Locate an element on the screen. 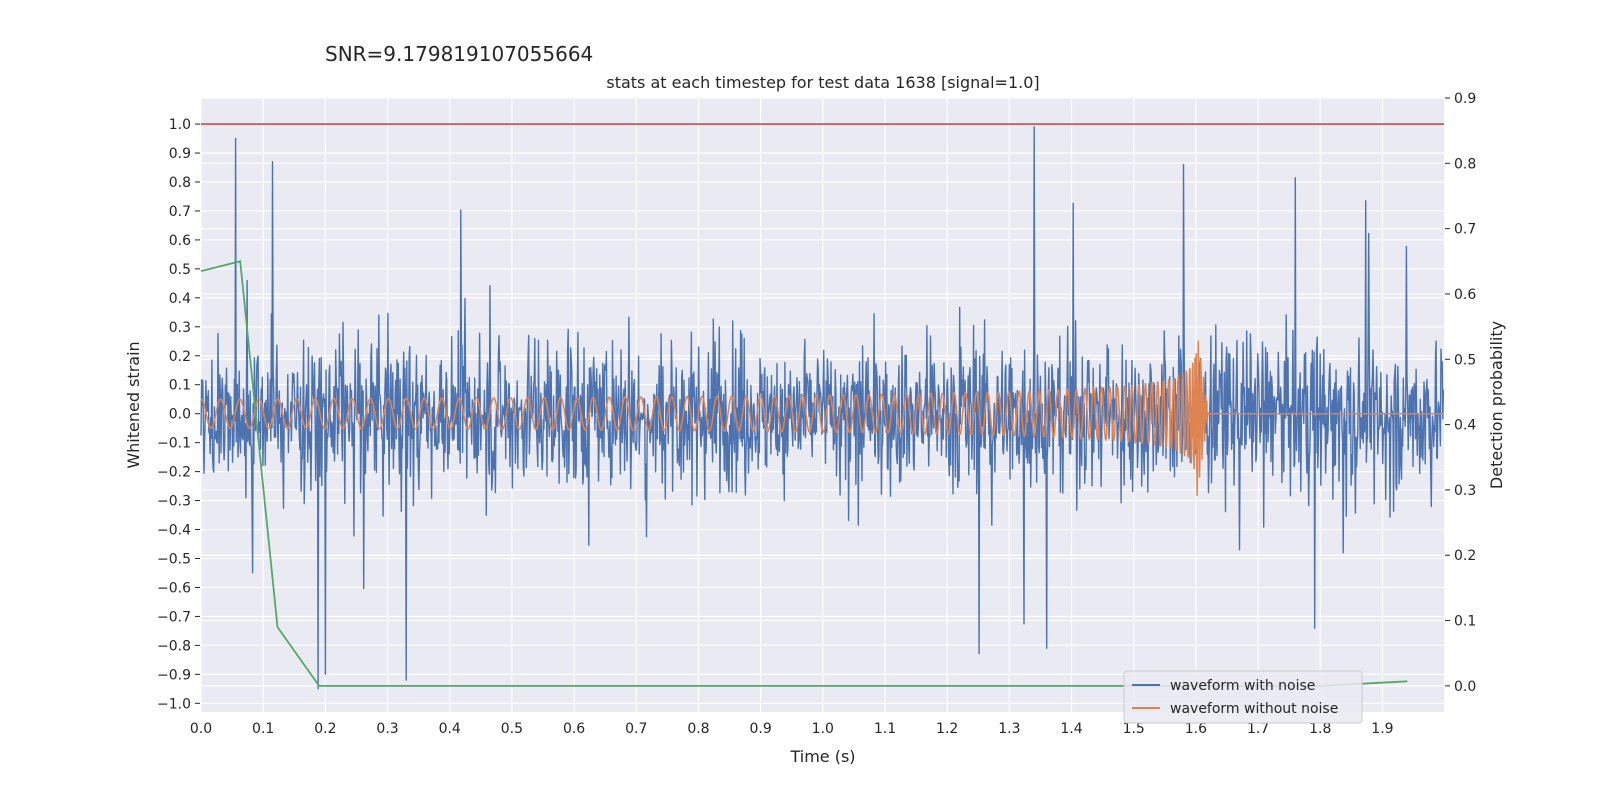  y-tick-label: 0.3 is located at coordinates (180, 328).